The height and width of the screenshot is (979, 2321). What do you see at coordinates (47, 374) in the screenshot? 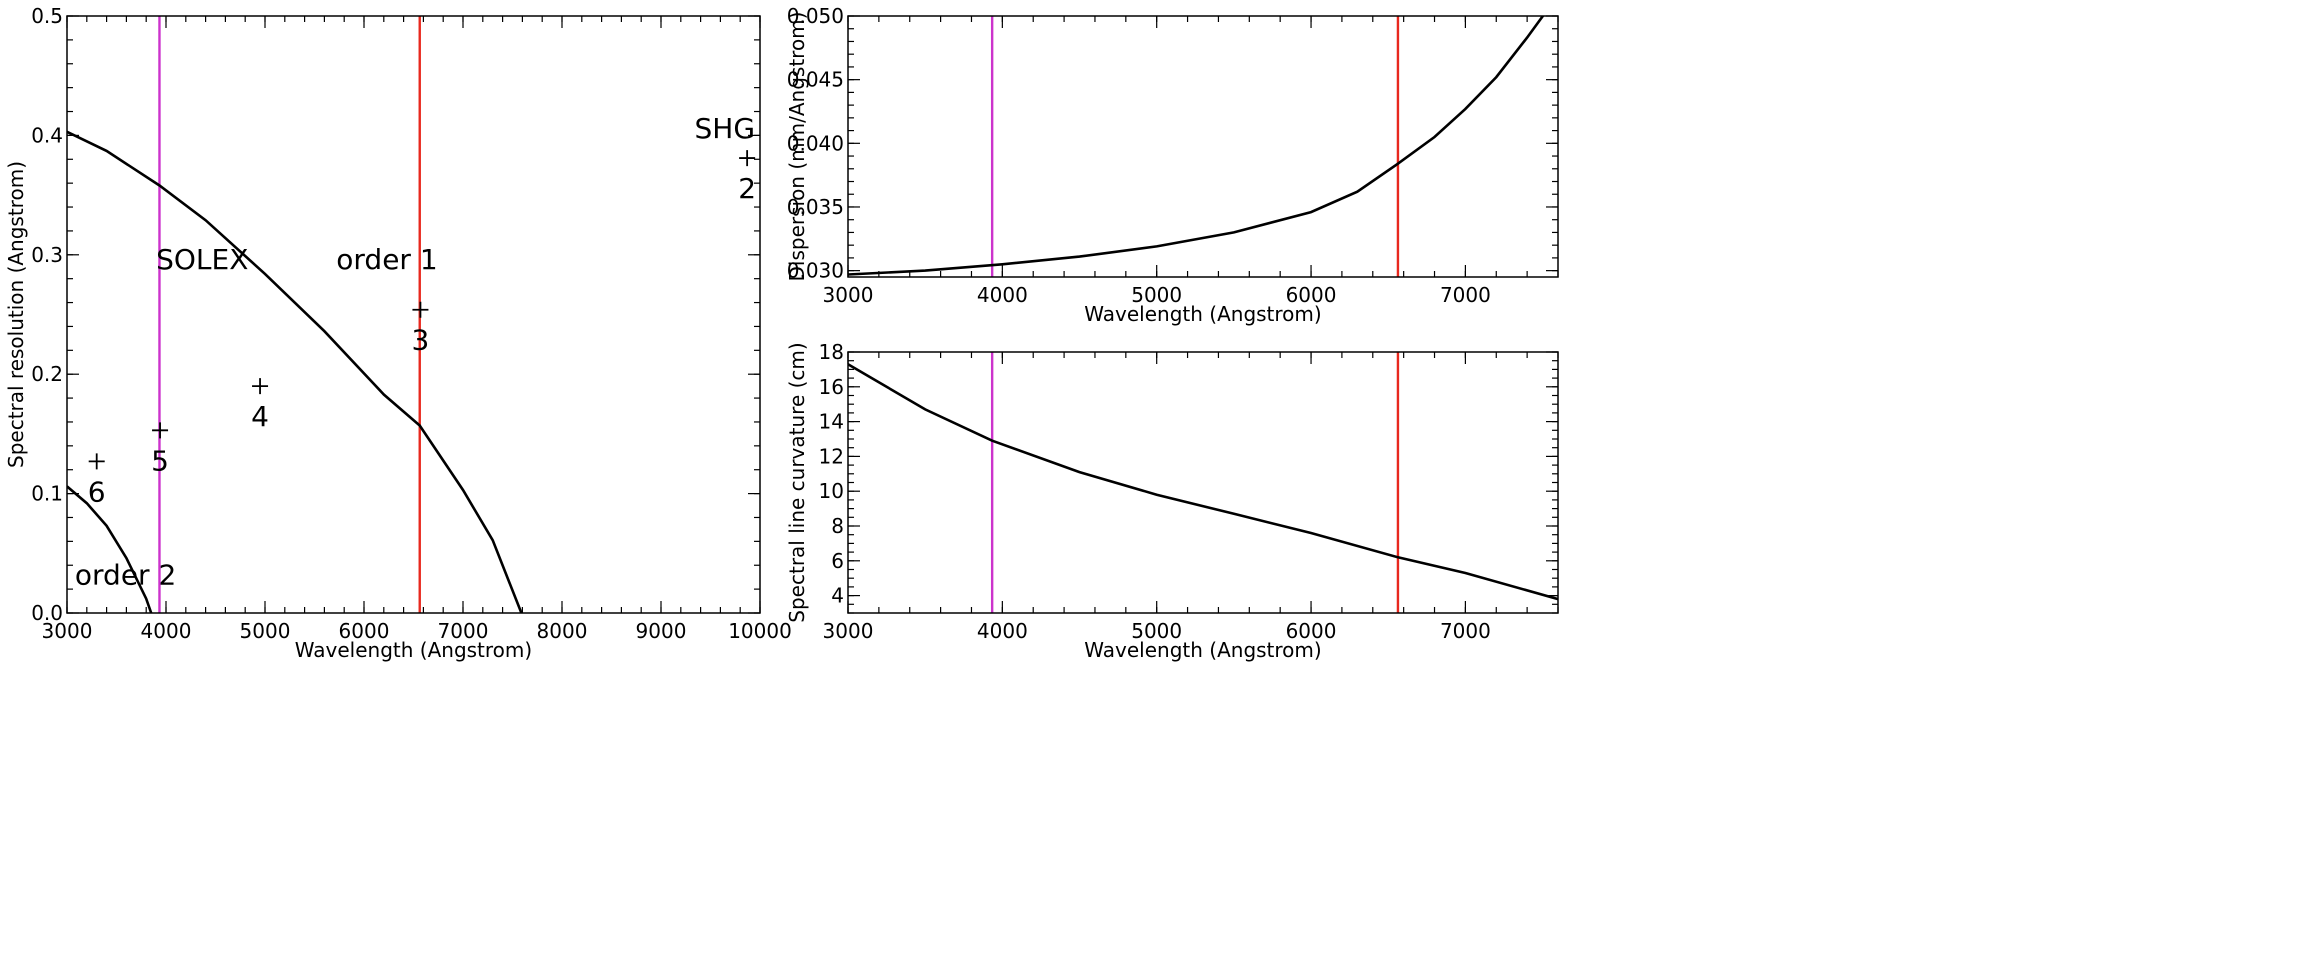
I see `y-tick-label: 0.2` at bounding box center [47, 374].